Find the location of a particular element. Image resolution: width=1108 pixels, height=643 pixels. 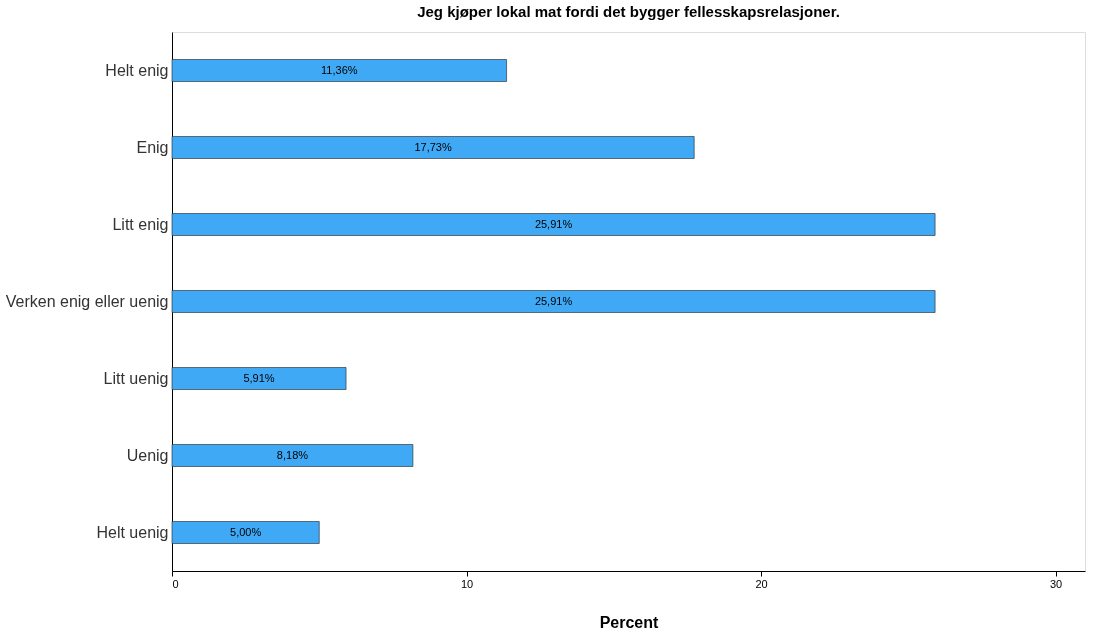

x-tick-label: 30 is located at coordinates (1056, 583).